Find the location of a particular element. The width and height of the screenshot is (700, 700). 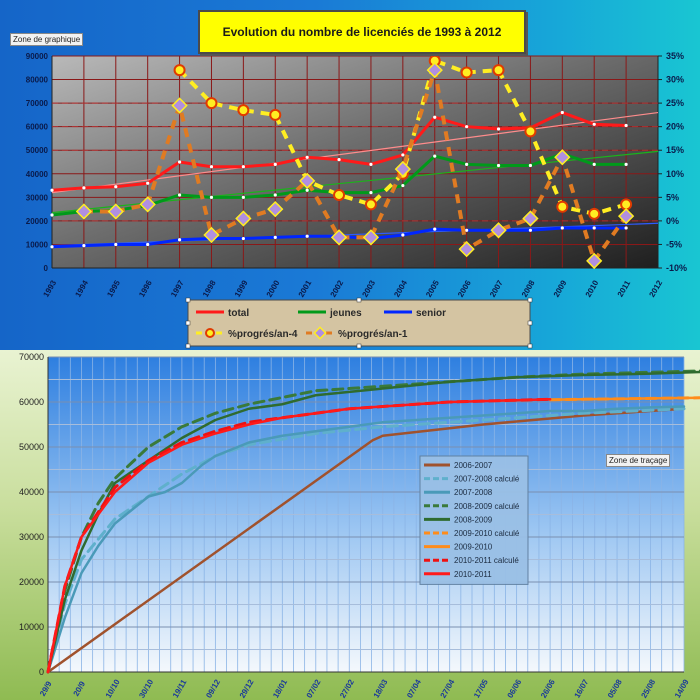

y-tick-label: 0 is located at coordinates (41, 672).